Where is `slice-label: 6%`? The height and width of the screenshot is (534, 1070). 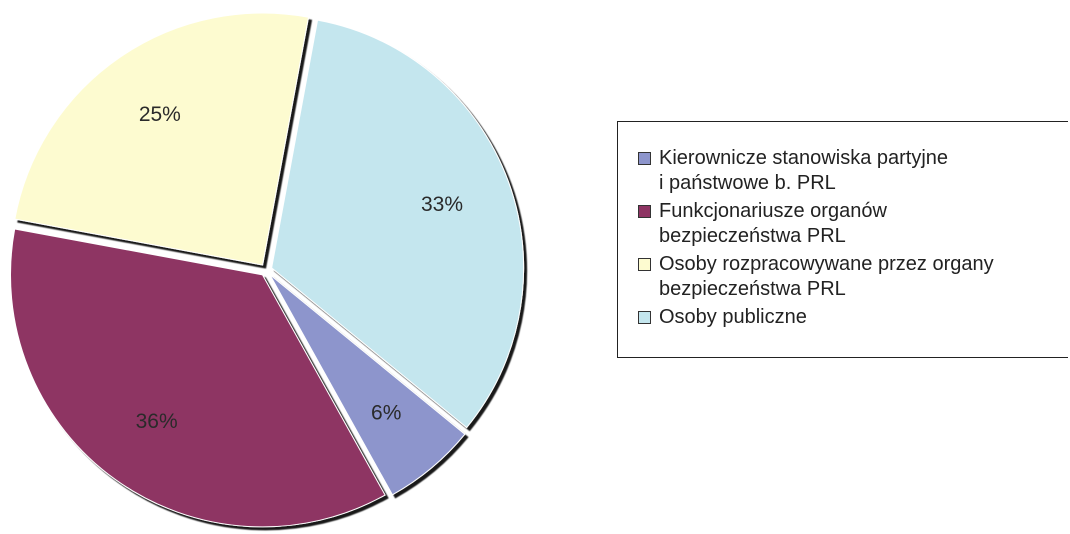
slice-label: 6% is located at coordinates (386, 412).